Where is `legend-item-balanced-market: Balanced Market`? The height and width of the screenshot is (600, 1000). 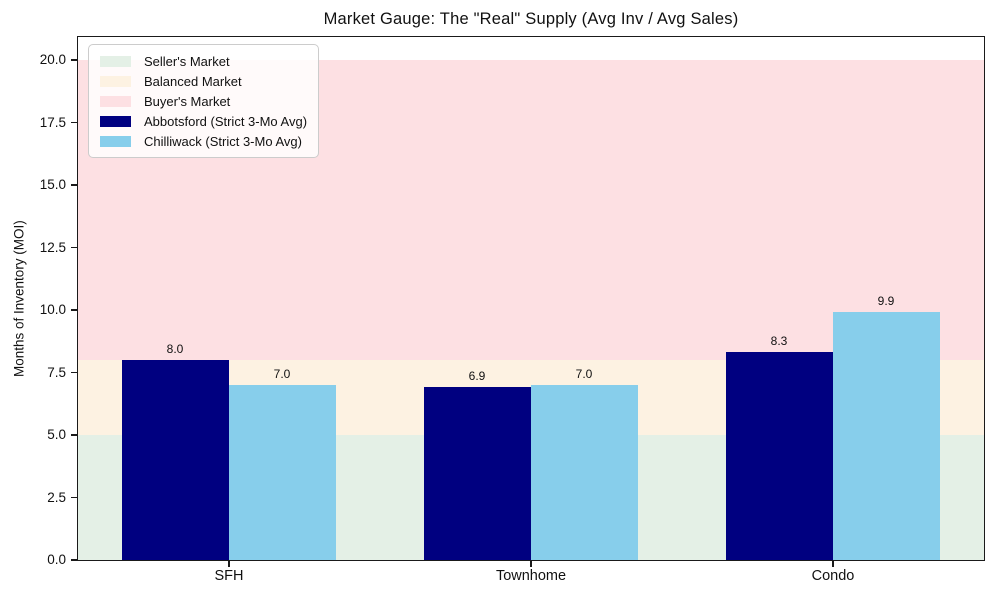 legend-item-balanced-market: Balanced Market is located at coordinates (203, 81).